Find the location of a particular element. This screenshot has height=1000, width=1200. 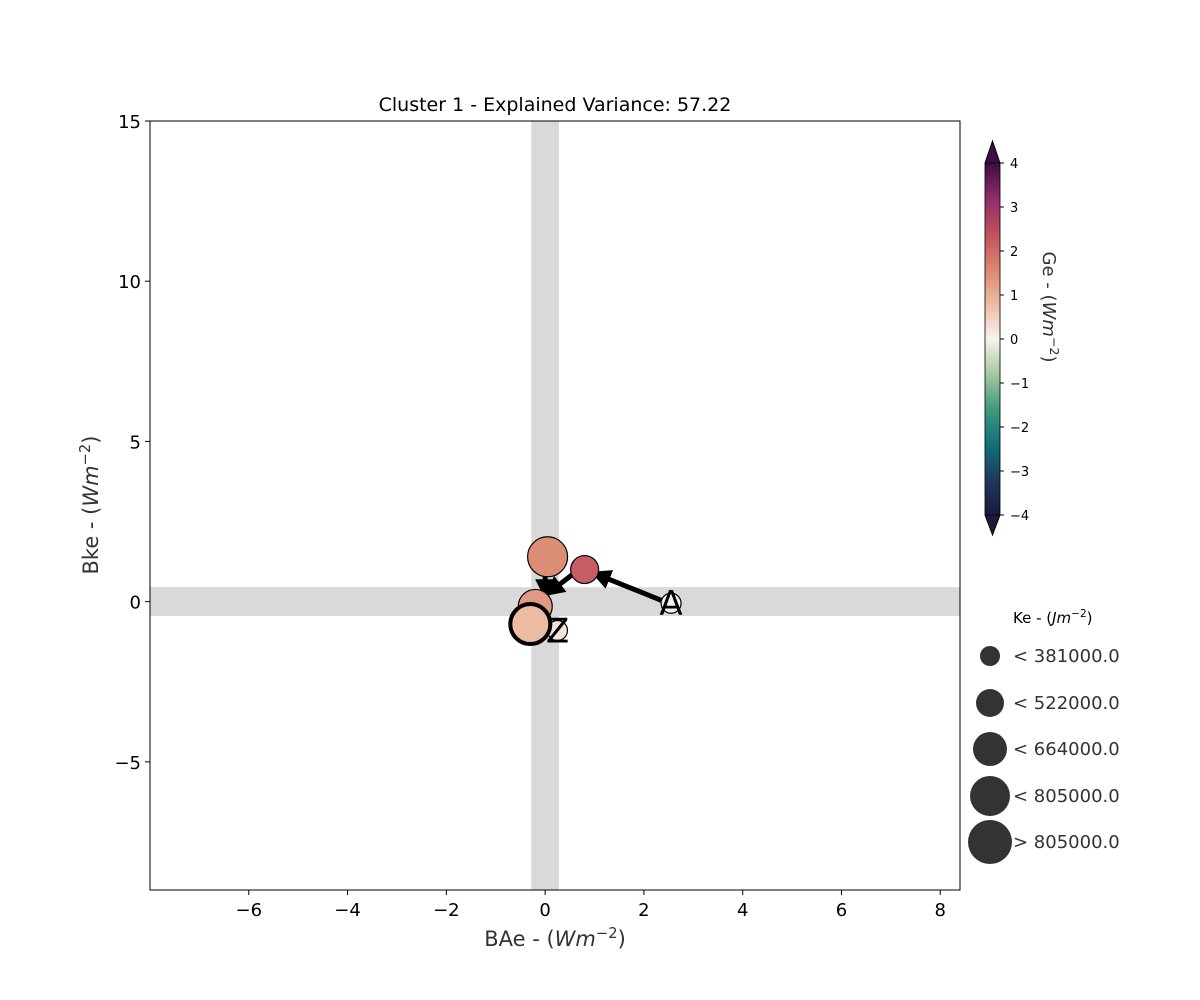

colorbar-tick-label: −3 is located at coordinates (1019, 472).